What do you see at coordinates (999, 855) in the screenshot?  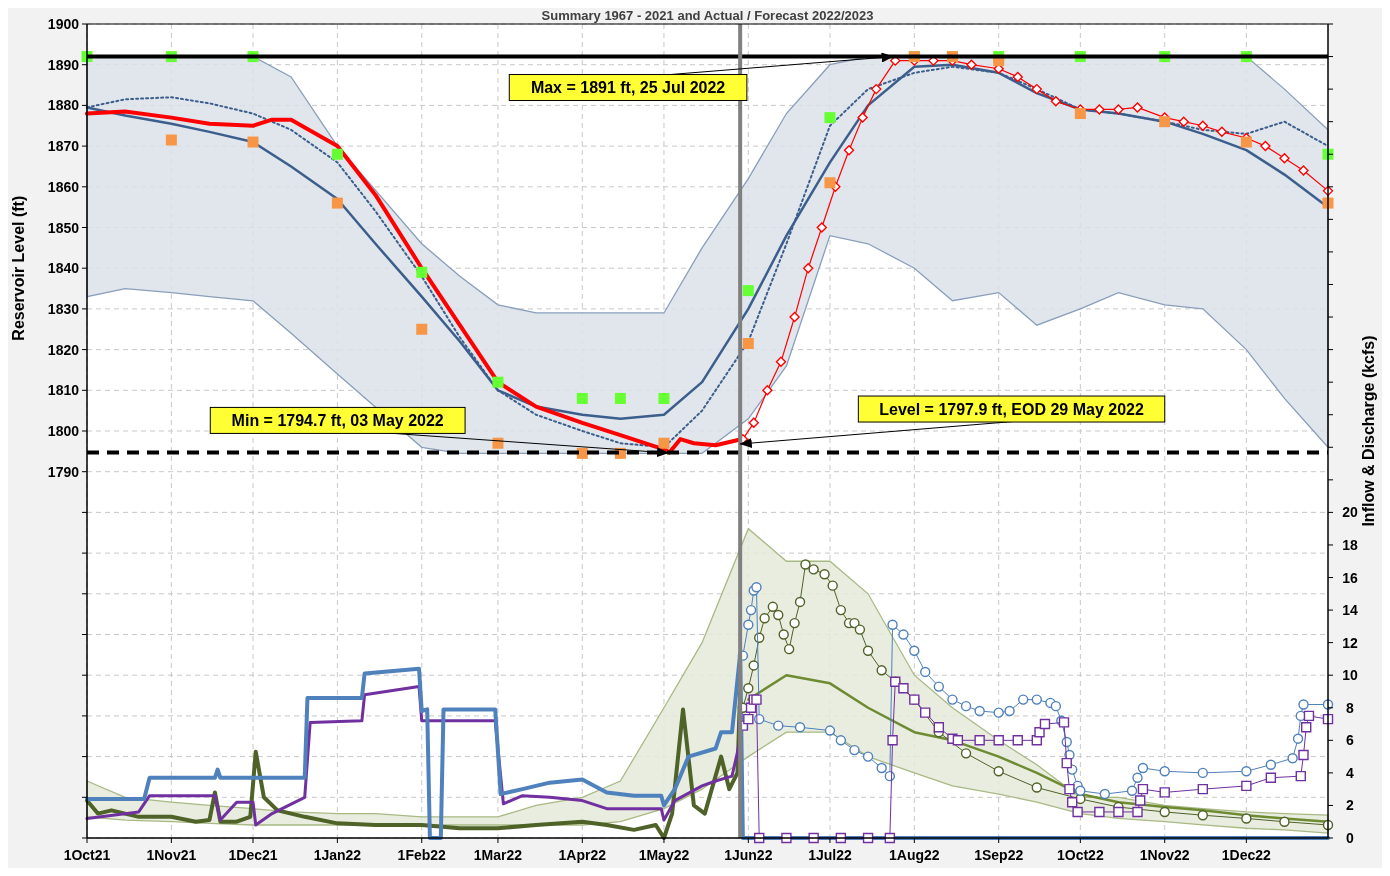 I see `x-tick-label: 1Sep22` at bounding box center [999, 855].